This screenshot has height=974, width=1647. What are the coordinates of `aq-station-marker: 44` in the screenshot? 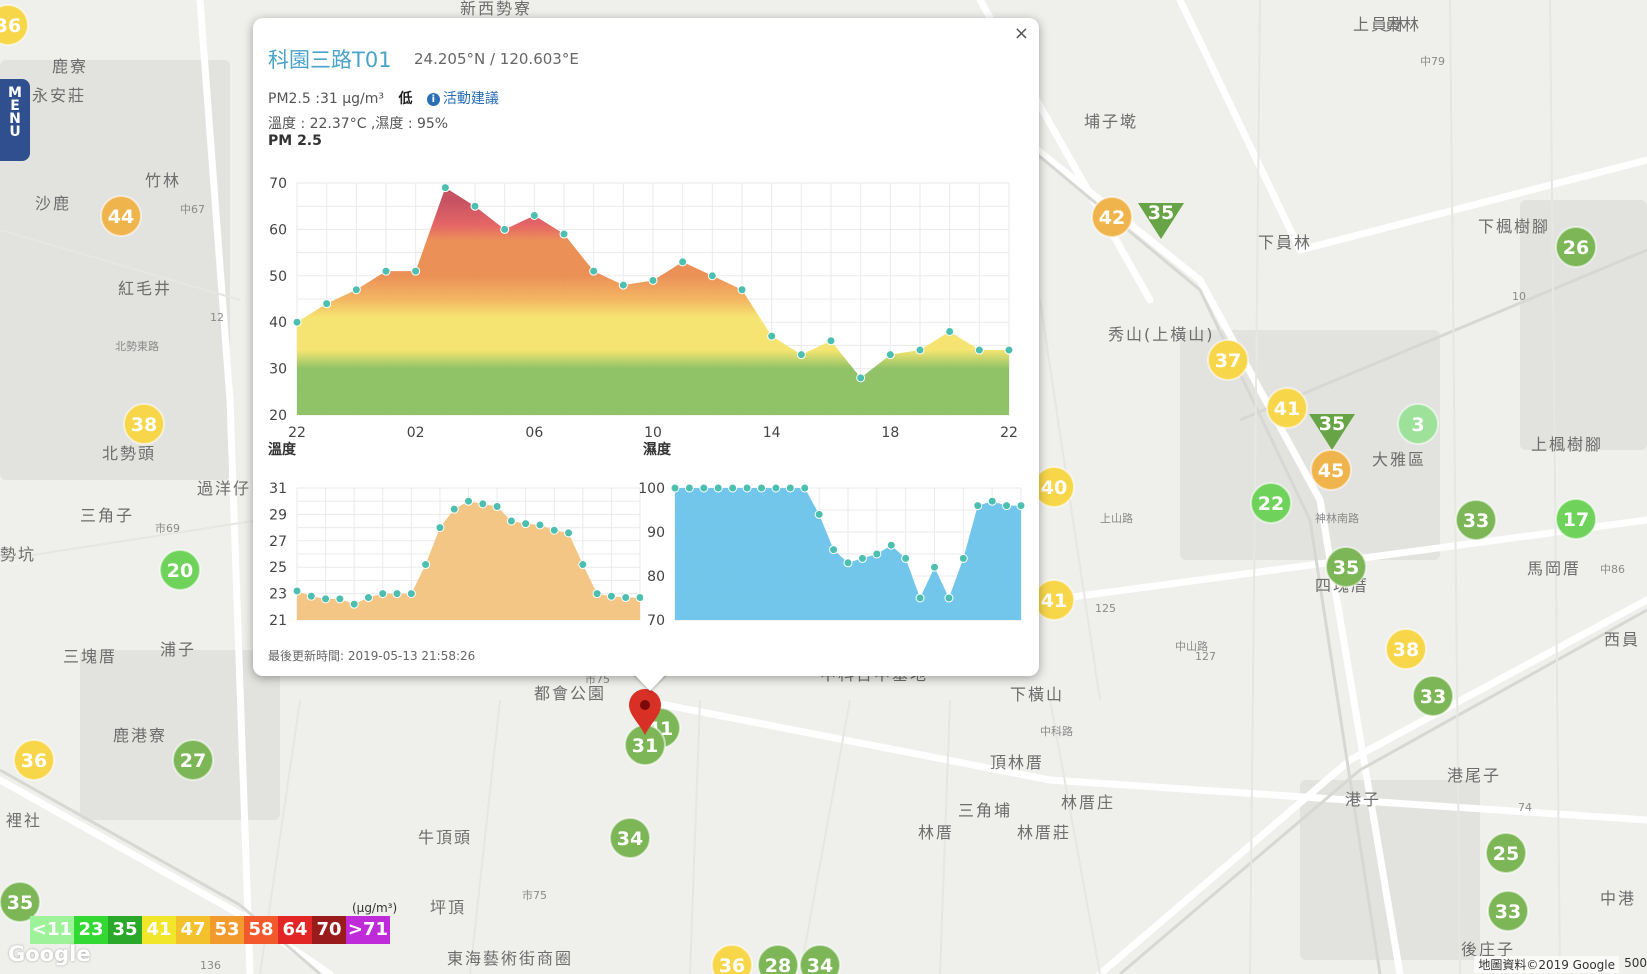 It's located at (121, 216).